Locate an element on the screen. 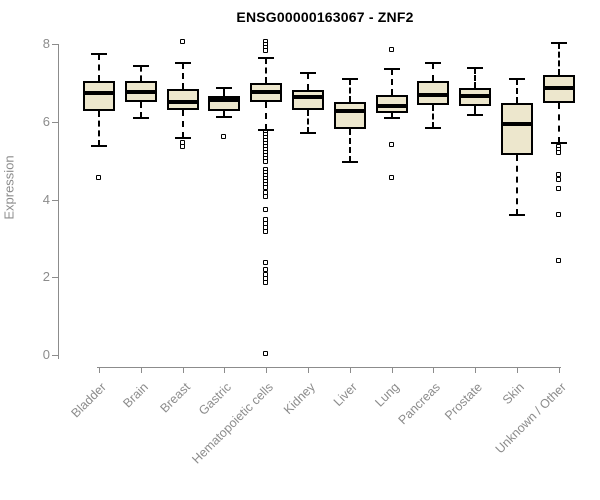 The image size is (600, 500). box-pancreas is located at coordinates (433, 93).